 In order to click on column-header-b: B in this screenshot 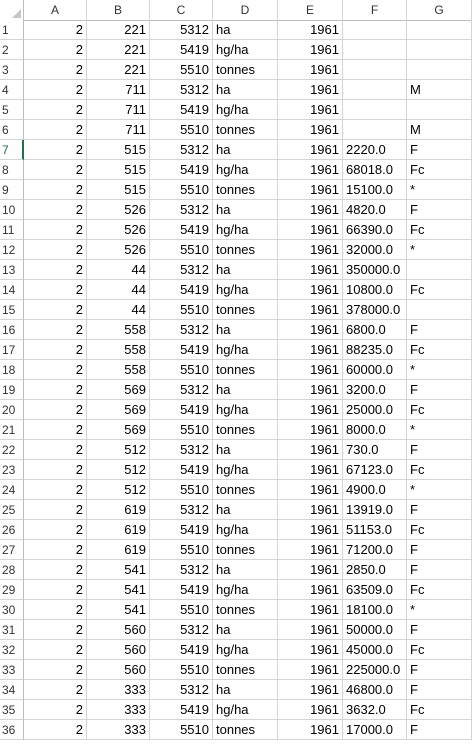, I will do `click(118, 10)`.